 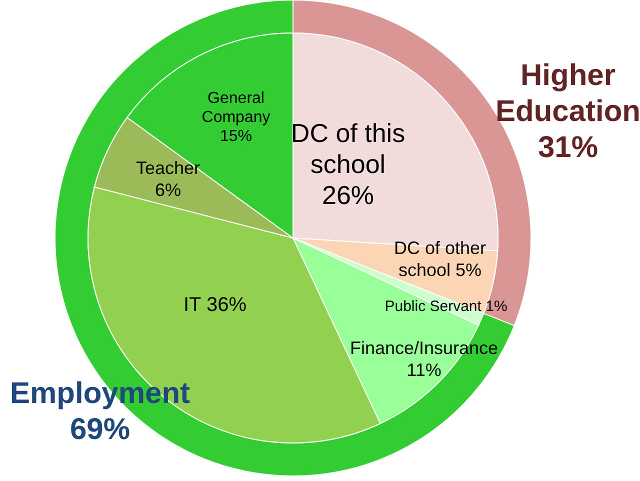 What do you see at coordinates (348, 148) in the screenshot?
I see `slice-label: DC of this school` at bounding box center [348, 148].